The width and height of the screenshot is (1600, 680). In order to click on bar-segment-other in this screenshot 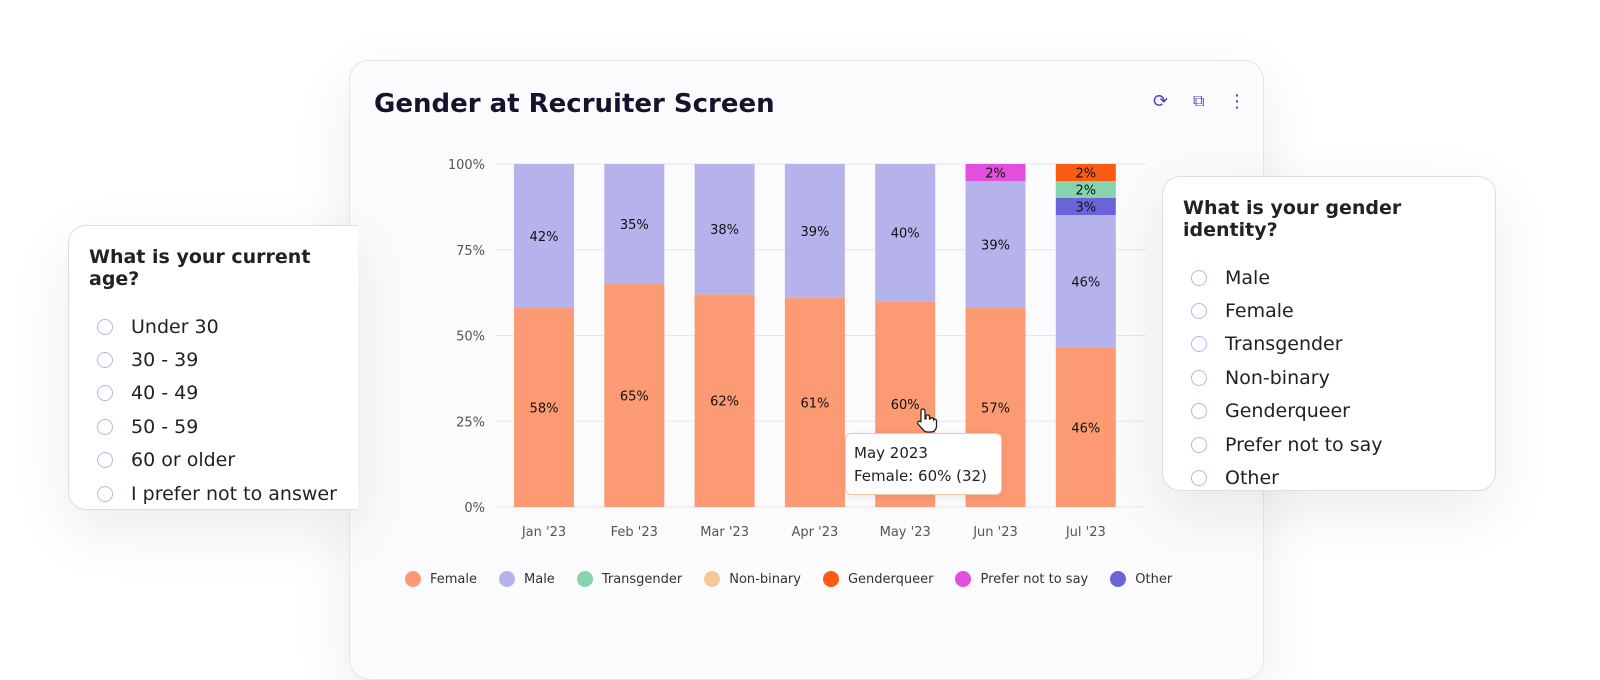, I will do `click(1085, 206)`.